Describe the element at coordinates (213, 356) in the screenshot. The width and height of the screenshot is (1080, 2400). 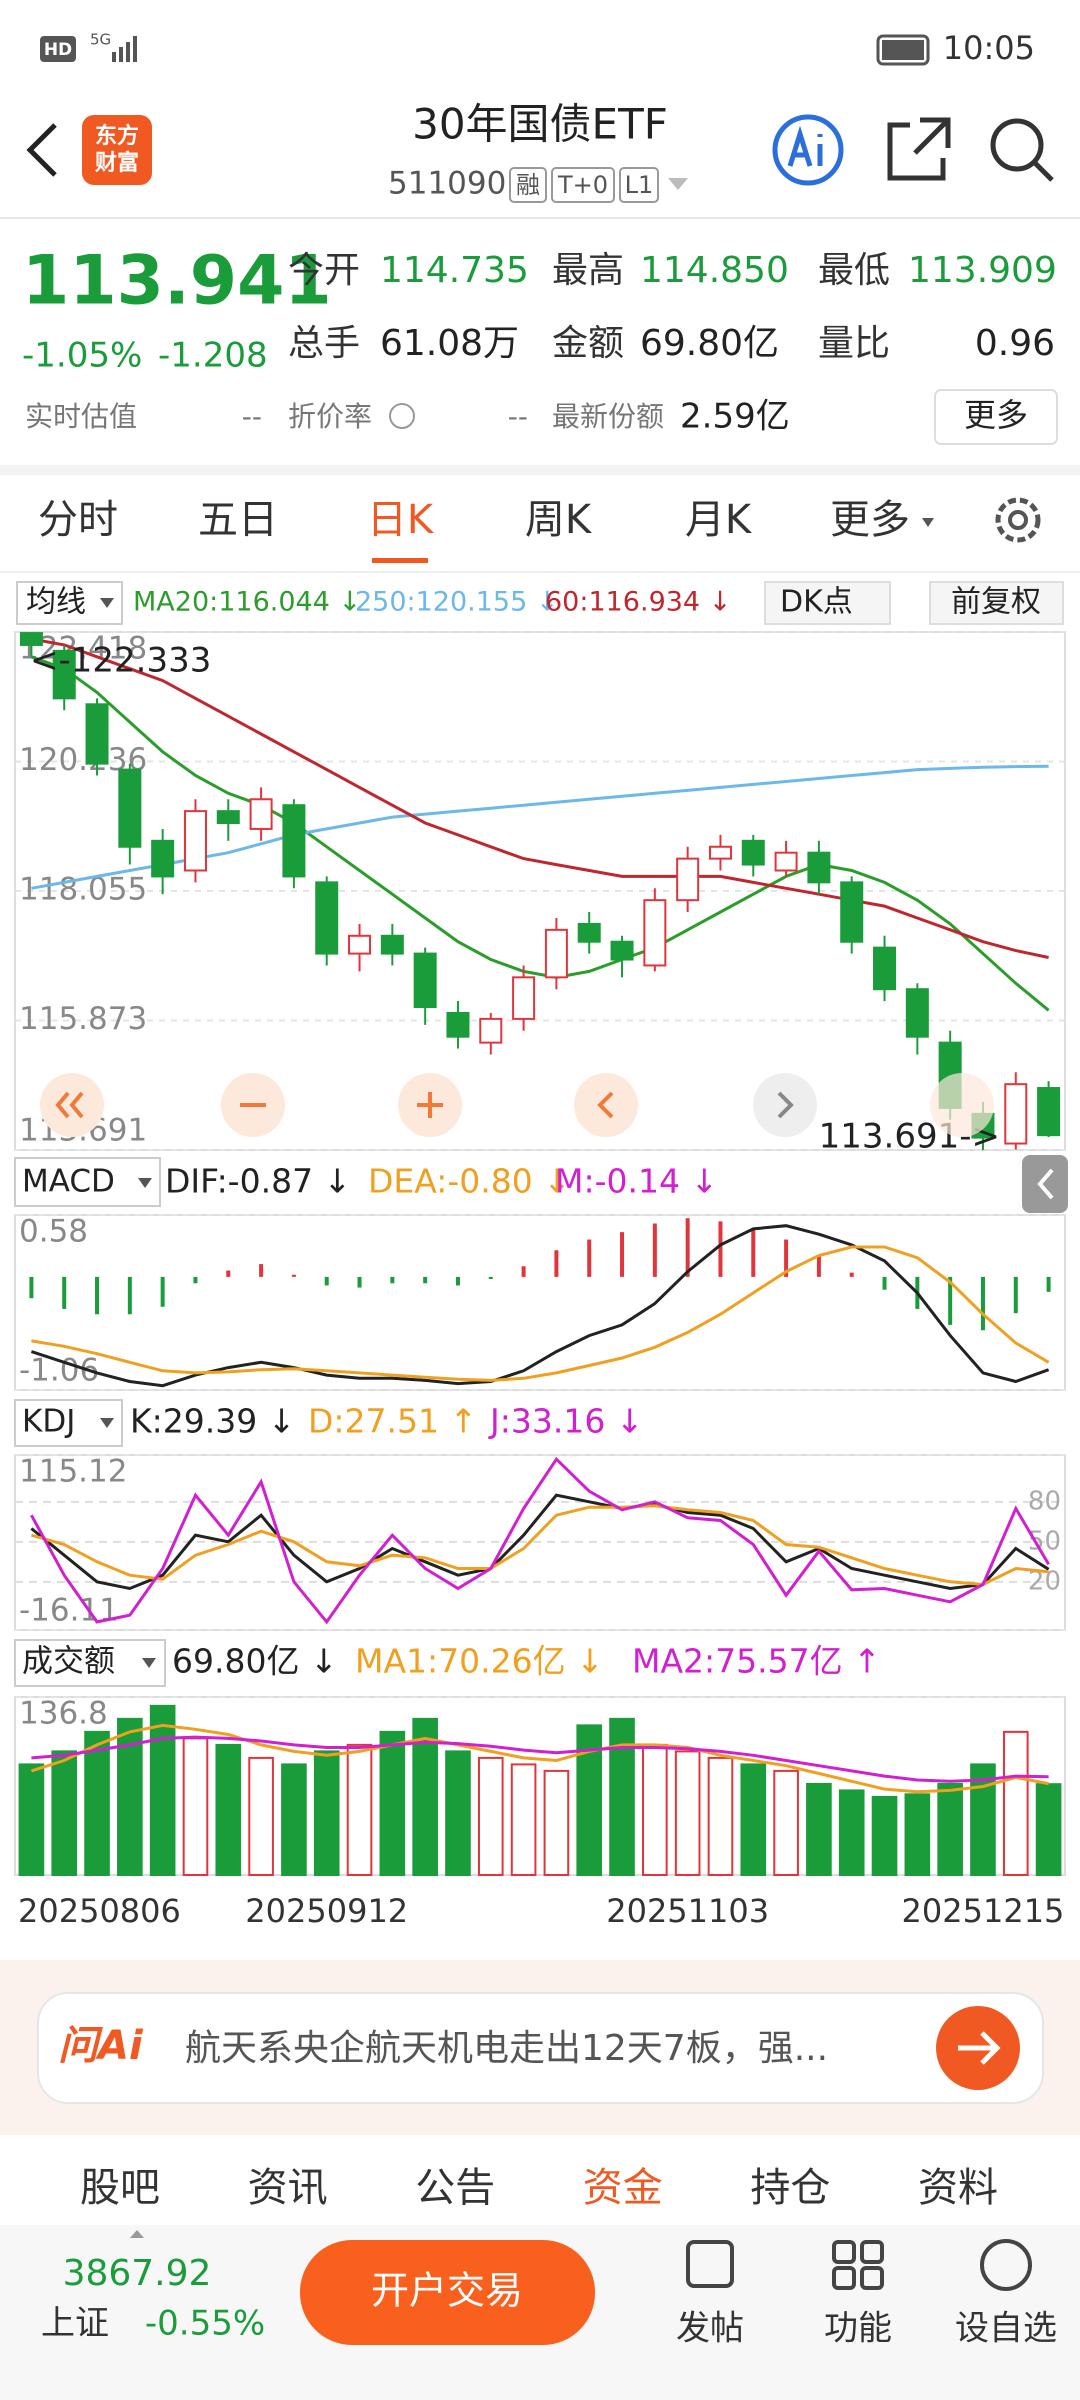
I see `change-amount: -1.208` at that location.